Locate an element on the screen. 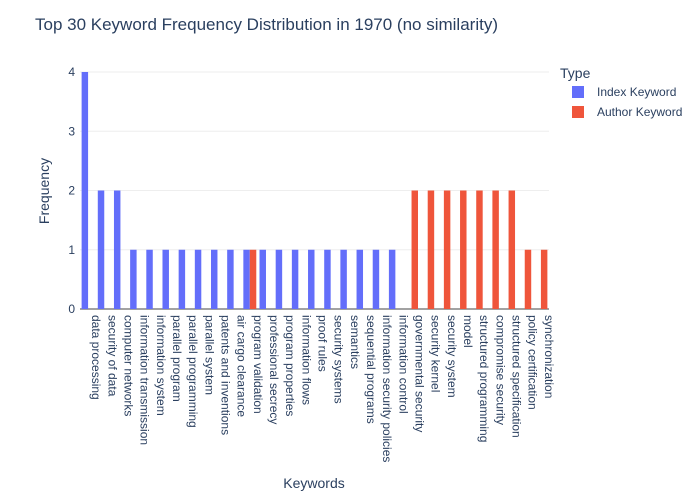 The height and width of the screenshot is (500, 700). x-tick-label: semantics is located at coordinates (355, 342).